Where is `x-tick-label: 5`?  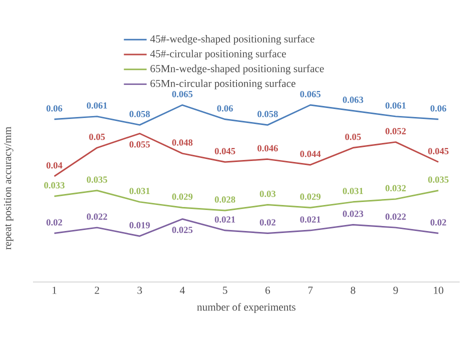
x-tick-label: 5 is located at coordinates (225, 290).